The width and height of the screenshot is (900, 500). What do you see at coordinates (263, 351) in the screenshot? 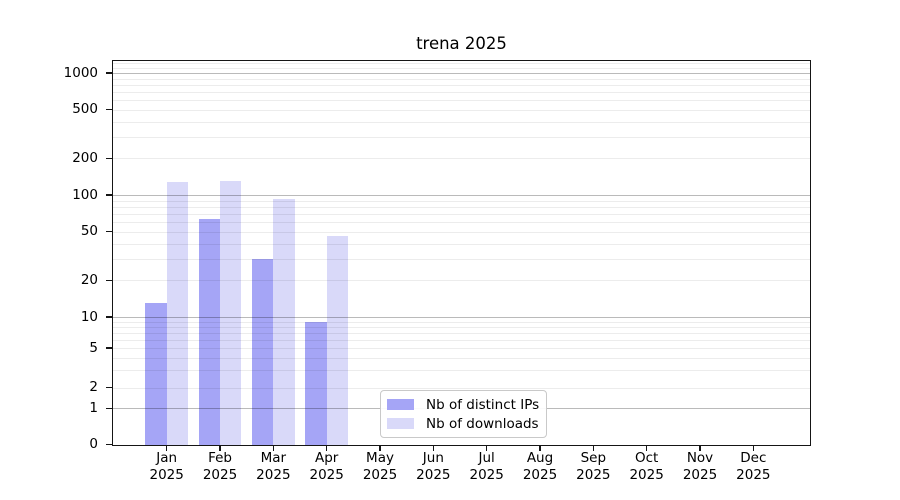
I see `bar-mar-s0` at bounding box center [263, 351].